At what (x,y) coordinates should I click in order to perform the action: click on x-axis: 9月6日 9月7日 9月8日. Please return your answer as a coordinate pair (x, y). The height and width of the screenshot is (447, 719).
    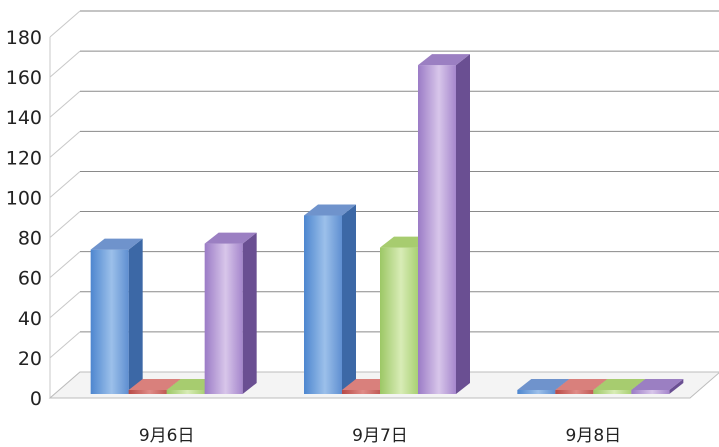
    Looking at the image, I should click on (380, 436).